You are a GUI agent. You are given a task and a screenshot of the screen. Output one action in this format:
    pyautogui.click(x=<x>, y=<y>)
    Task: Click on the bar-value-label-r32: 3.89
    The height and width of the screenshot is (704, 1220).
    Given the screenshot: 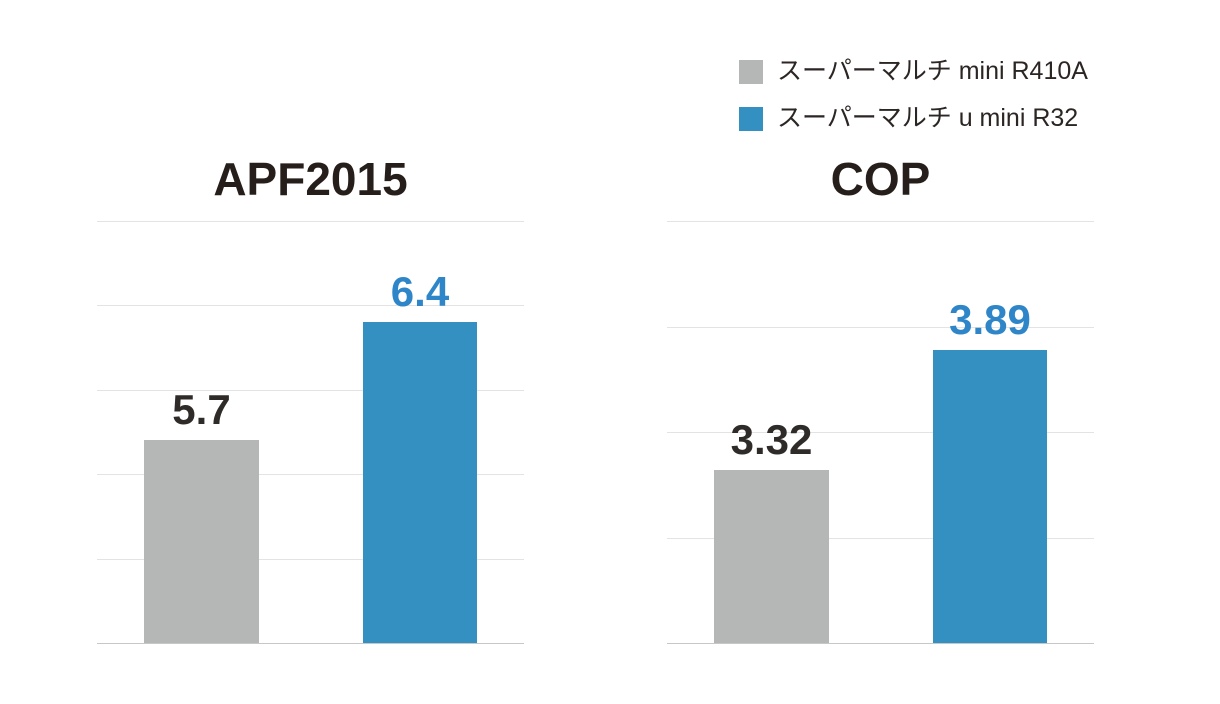 What is the action you would take?
    pyautogui.click(x=990, y=319)
    